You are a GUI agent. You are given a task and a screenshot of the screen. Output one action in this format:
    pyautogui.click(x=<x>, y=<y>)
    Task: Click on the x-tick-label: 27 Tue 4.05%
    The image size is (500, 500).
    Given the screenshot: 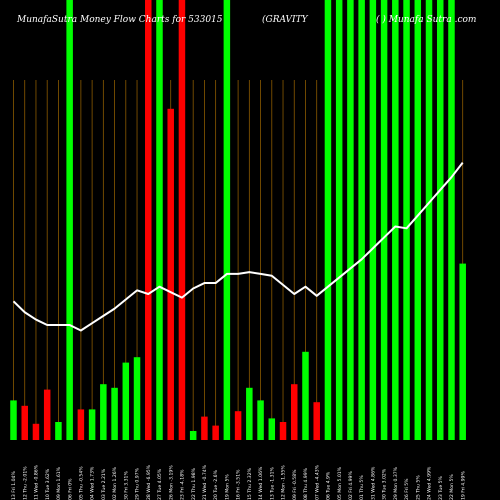 What is the action you would take?
    pyautogui.click(x=160, y=484)
    